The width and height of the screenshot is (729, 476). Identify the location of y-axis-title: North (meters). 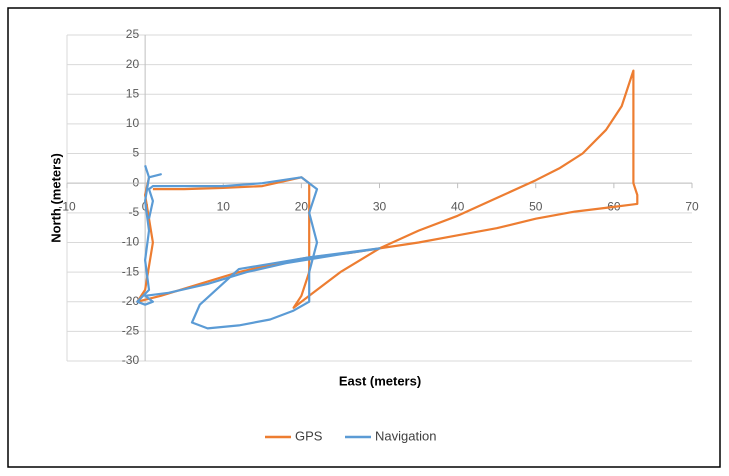
(55, 198).